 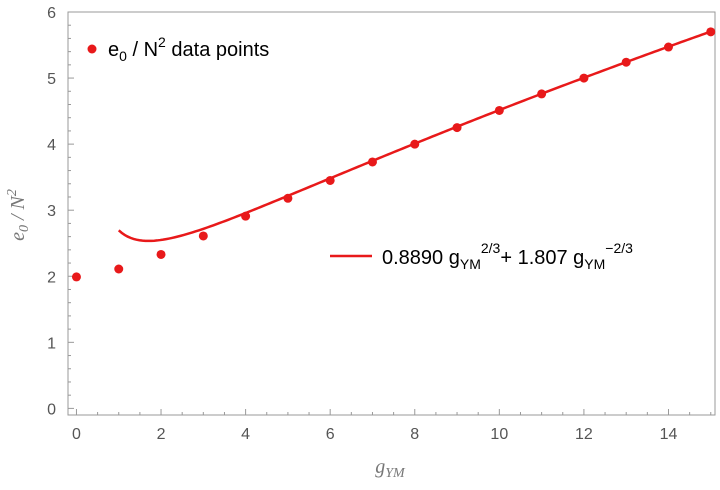 I want to click on x-tick-label: 4, so click(x=245, y=434).